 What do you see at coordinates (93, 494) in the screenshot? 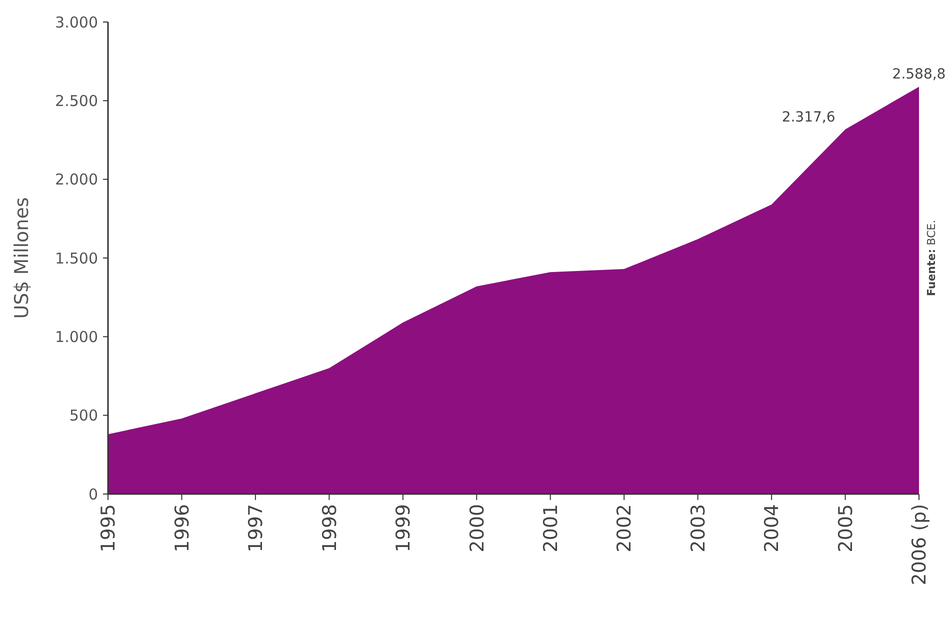
I see `y-tick-label: 0` at bounding box center [93, 494].